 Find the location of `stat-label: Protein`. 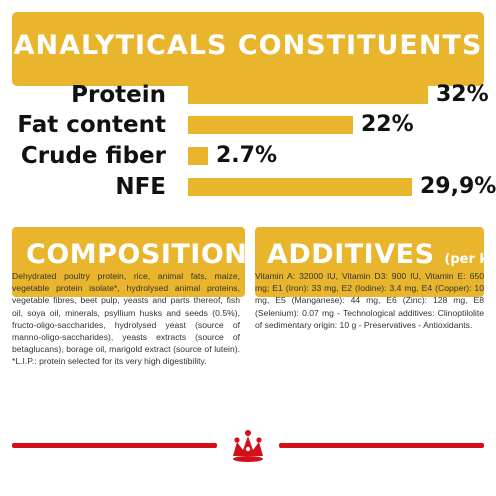

stat-label: Protein is located at coordinates (118, 95).